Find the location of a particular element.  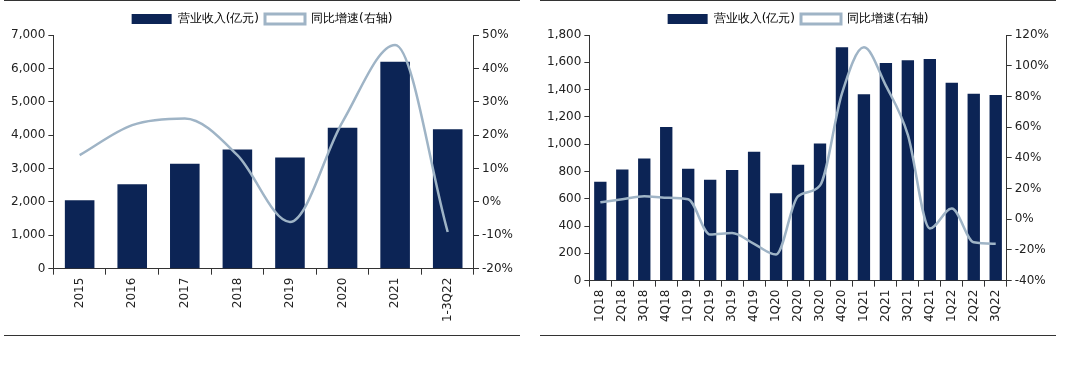

x-tick-label: 1Q18 is located at coordinates (599, 306).